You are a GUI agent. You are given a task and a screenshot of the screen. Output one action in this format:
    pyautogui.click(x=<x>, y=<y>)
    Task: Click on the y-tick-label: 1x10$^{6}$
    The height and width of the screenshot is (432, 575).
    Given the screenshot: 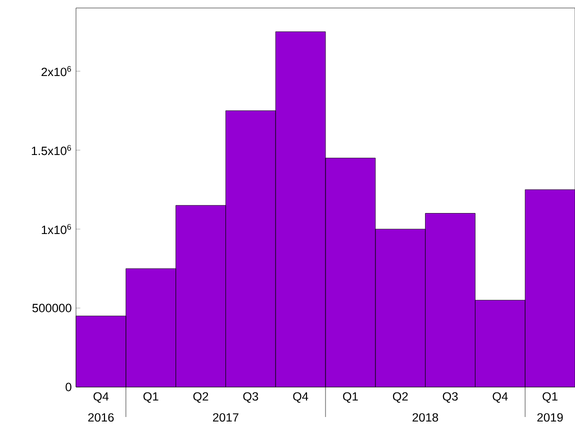 What is the action you would take?
    pyautogui.click(x=56, y=229)
    